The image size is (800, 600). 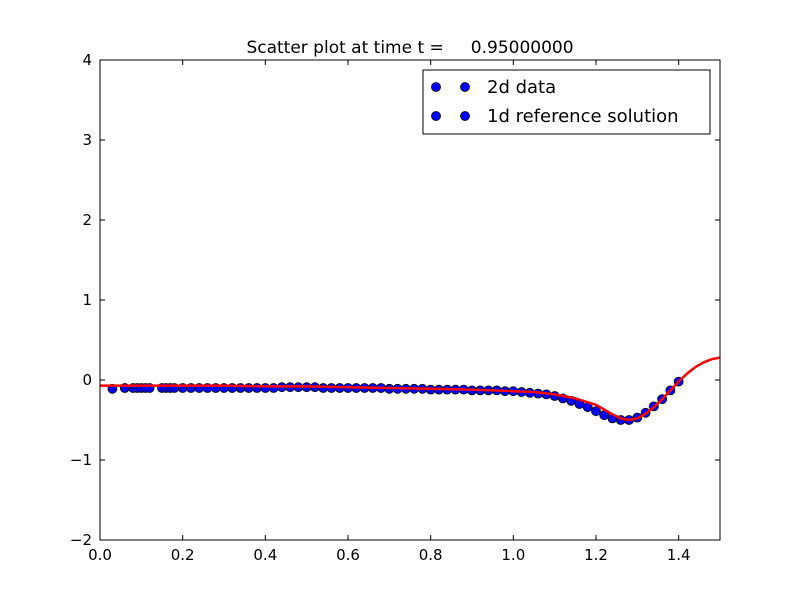 I want to click on legend-box, so click(x=566, y=102).